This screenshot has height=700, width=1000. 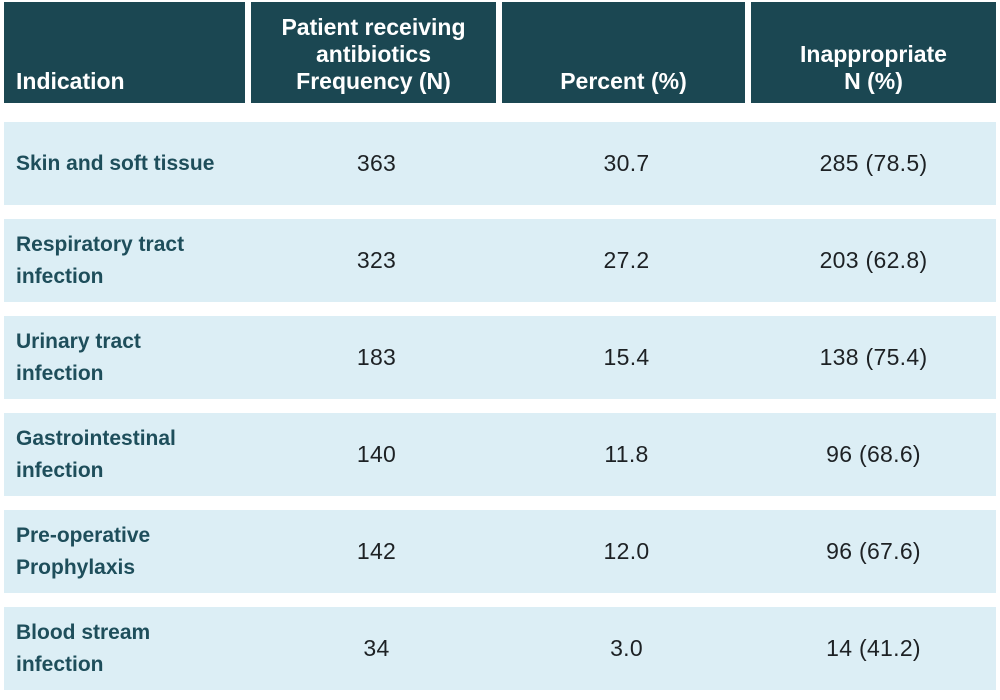 What do you see at coordinates (873, 551) in the screenshot?
I see `cell-inappropriate: 96 (67.6)` at bounding box center [873, 551].